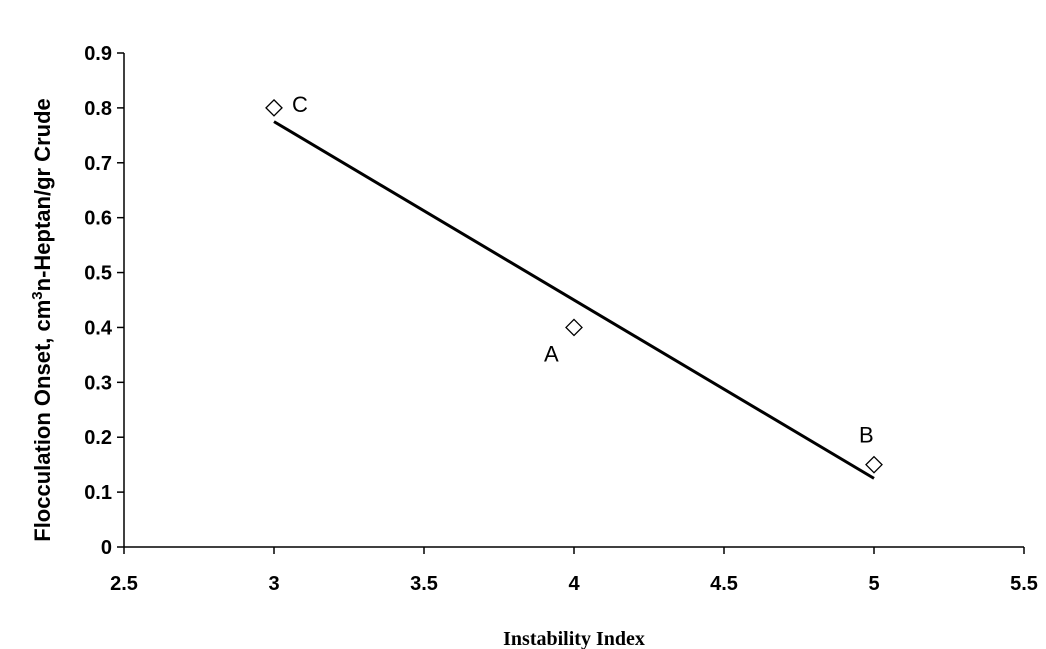 This screenshot has width=1046, height=649. Describe the element at coordinates (98, 383) in the screenshot. I see `y-tick-label: 0.3` at that location.